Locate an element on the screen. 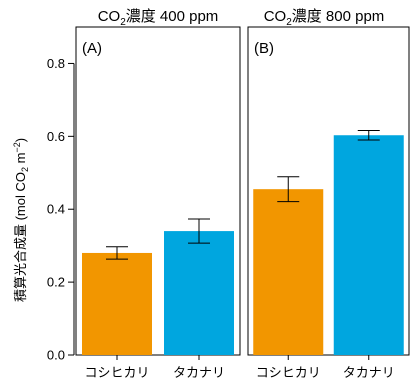 The height and width of the screenshot is (389, 418). y-tick-label: 0.2 is located at coordinates (56, 282).